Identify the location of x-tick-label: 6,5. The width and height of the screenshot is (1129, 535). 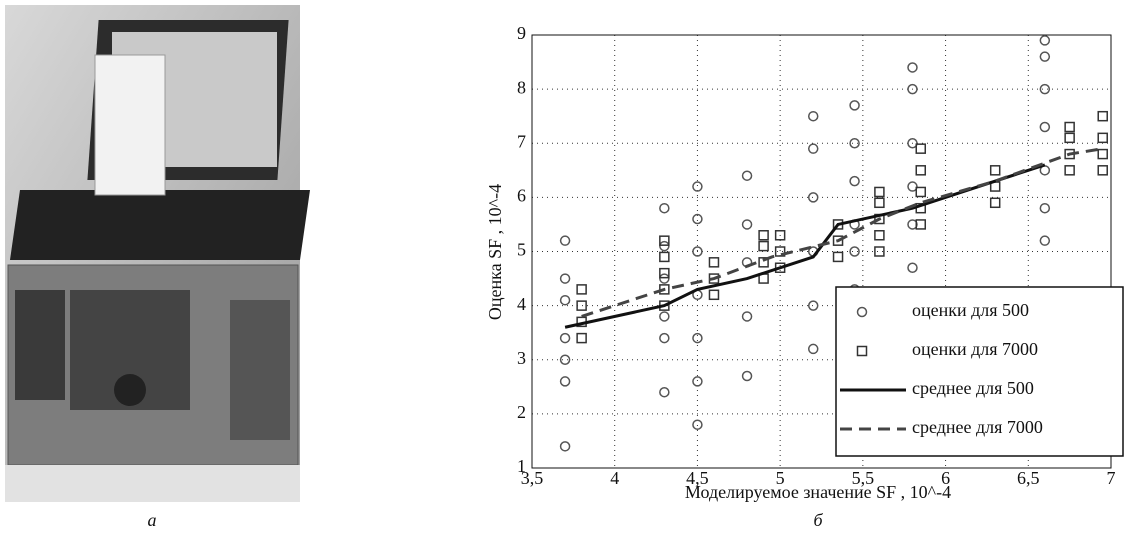
(1028, 478).